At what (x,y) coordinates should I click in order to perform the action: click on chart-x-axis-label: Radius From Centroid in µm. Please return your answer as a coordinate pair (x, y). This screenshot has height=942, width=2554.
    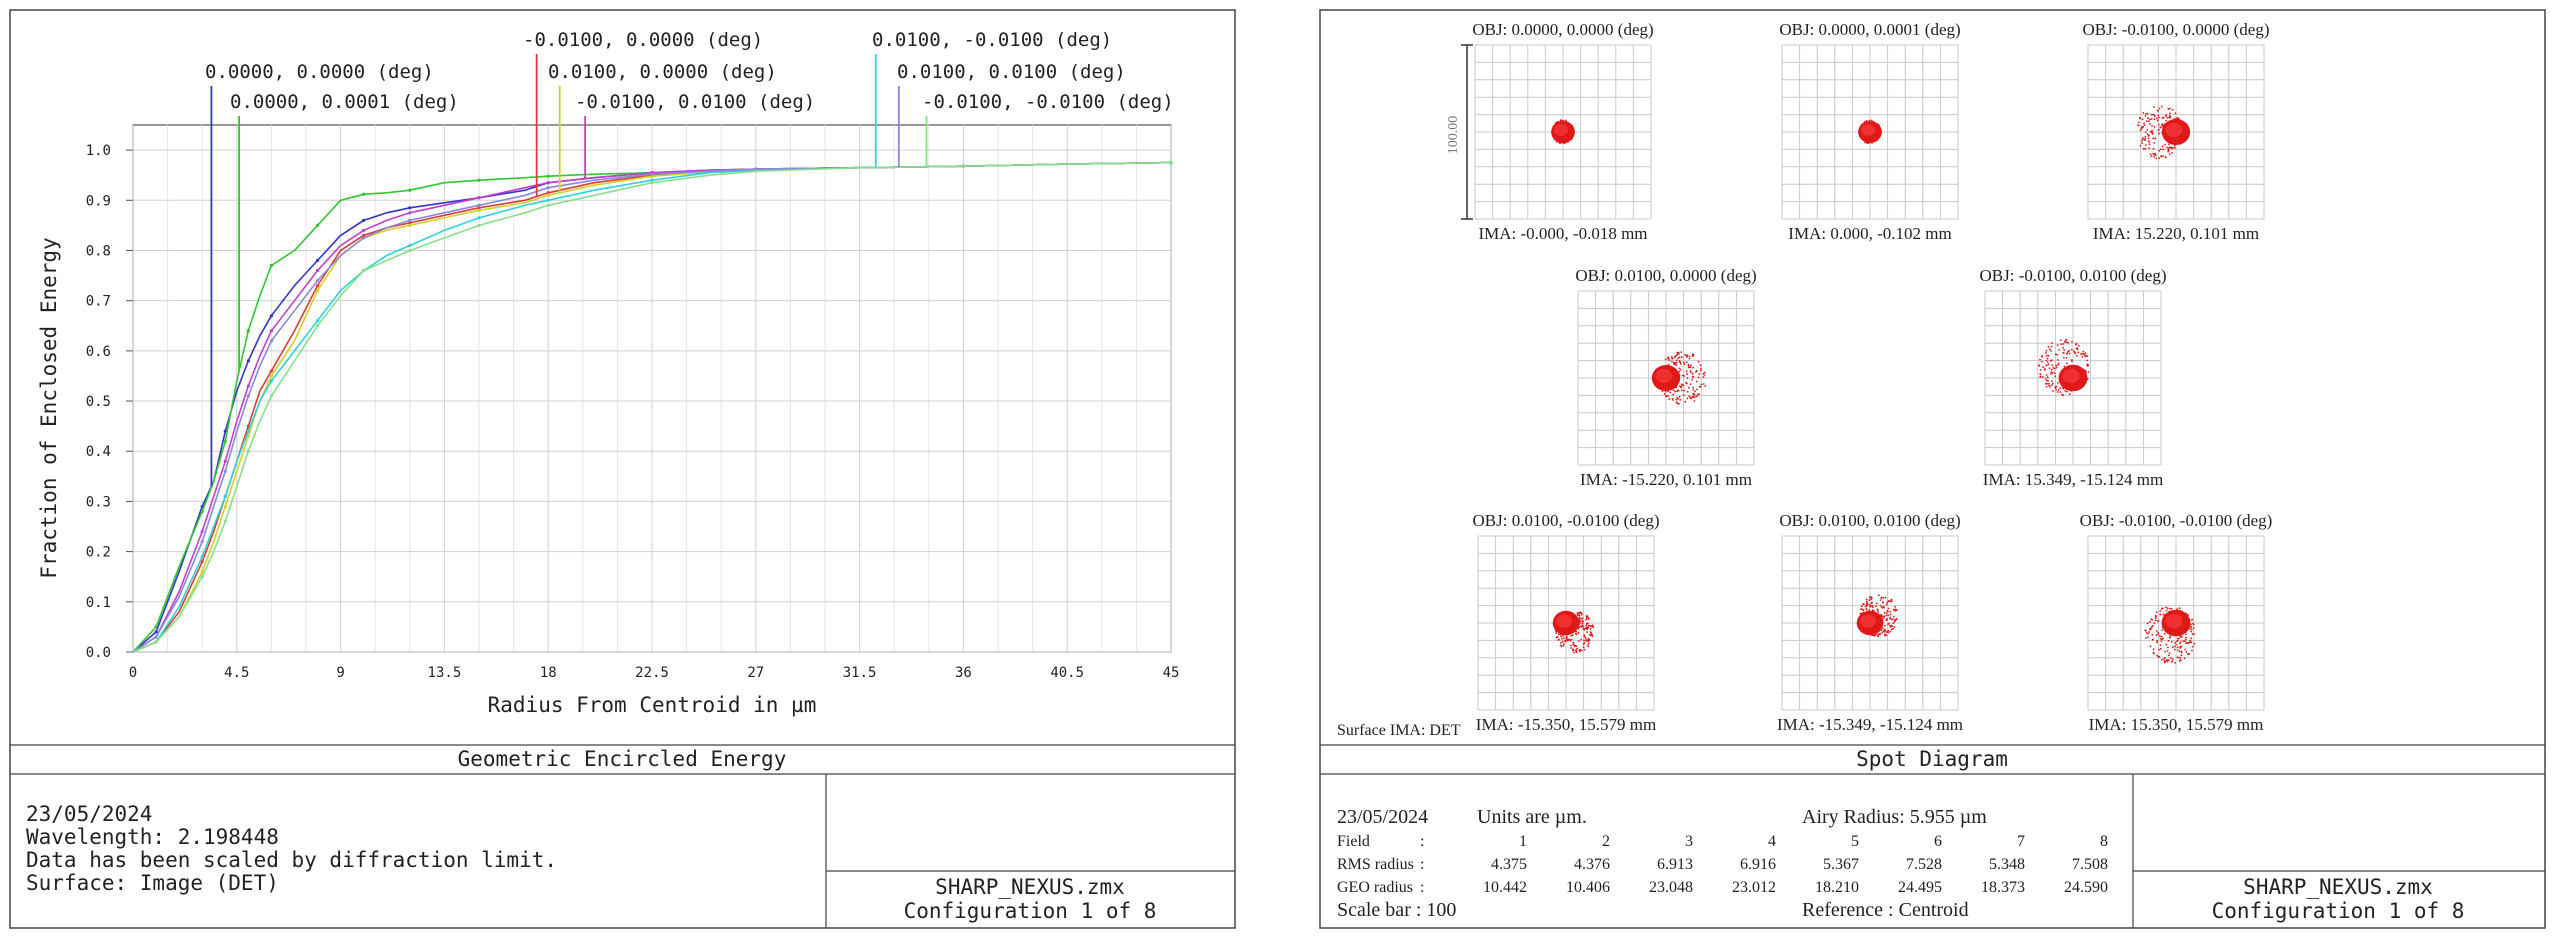
    Looking at the image, I should click on (652, 705).